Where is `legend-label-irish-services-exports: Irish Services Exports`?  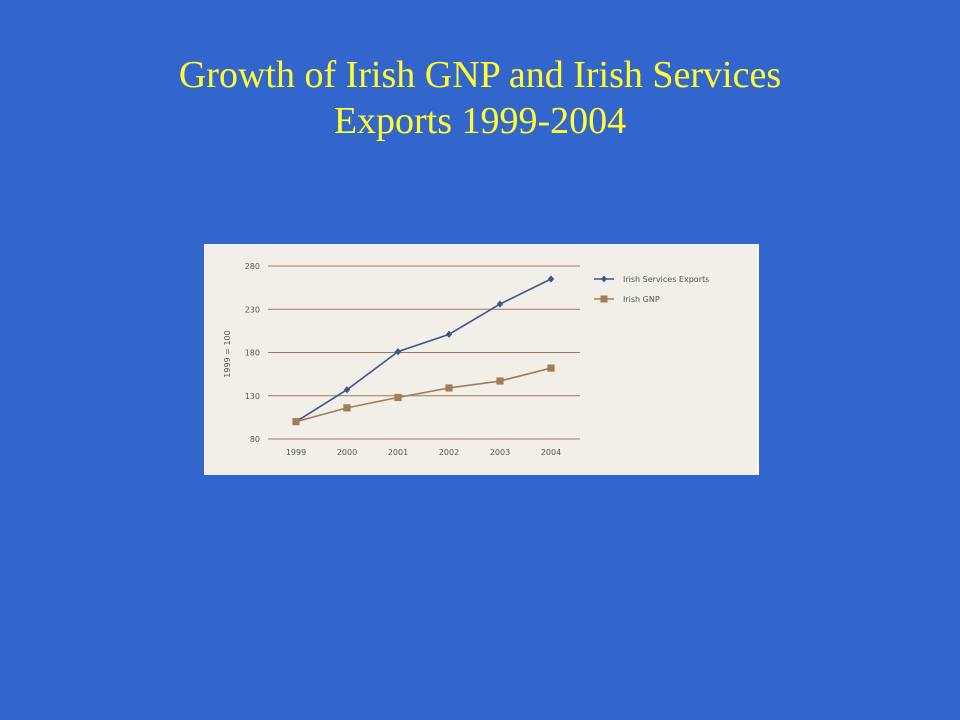
legend-label-irish-services-exports: Irish Services Exports is located at coordinates (666, 279).